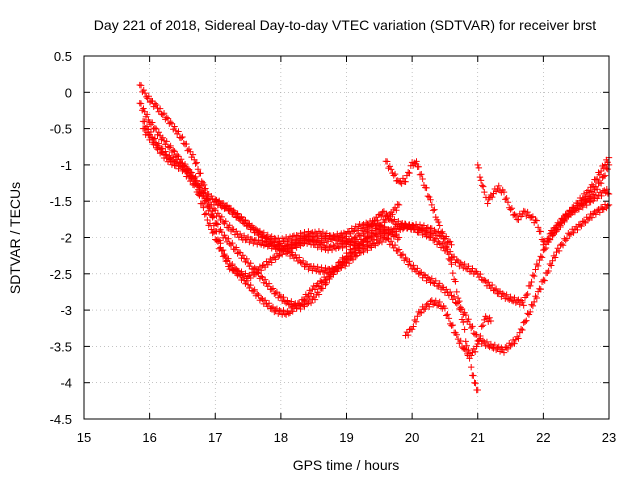 Image resolution: width=640 pixels, height=480 pixels. I want to click on y-axis-label: SDTVAR / TECUs, so click(15, 238).